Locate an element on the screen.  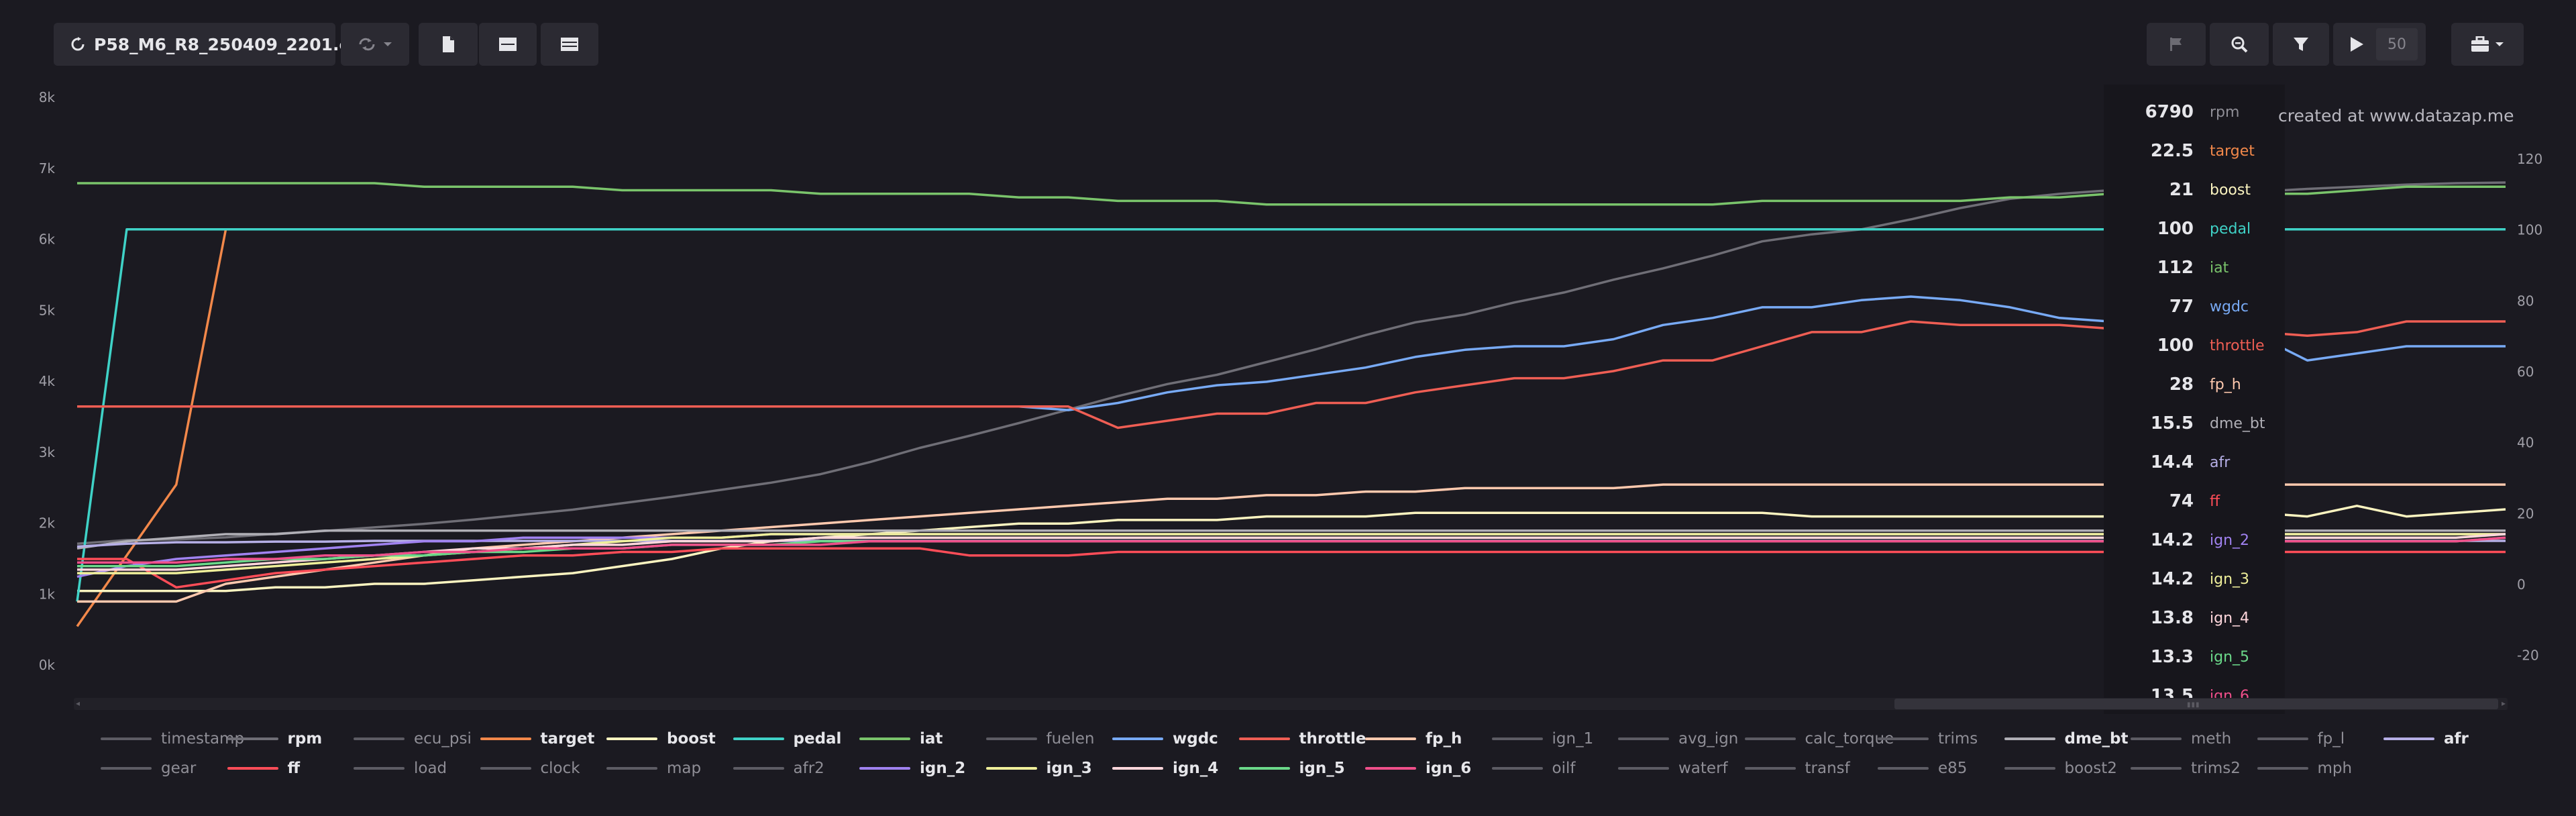
legend-item-e85: e85 is located at coordinates (1922, 768).